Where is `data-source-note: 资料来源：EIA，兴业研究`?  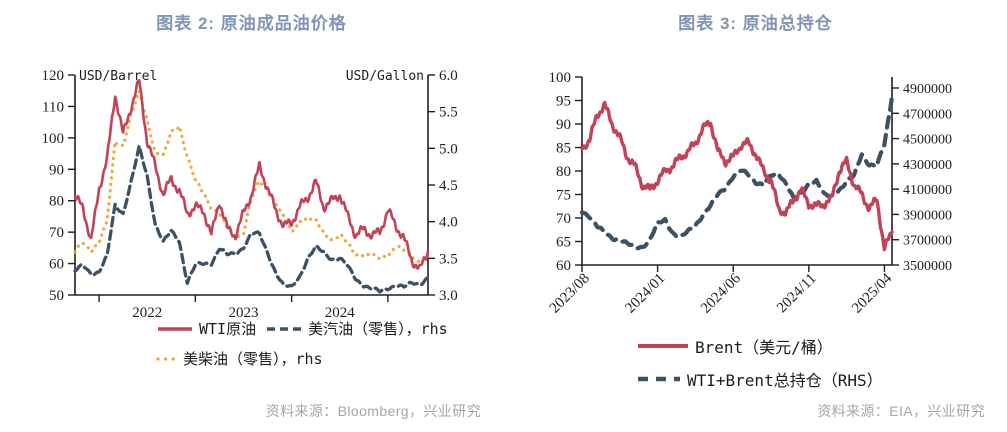
data-source-note: 资料来源：EIA，兴业研究 is located at coordinates (901, 411).